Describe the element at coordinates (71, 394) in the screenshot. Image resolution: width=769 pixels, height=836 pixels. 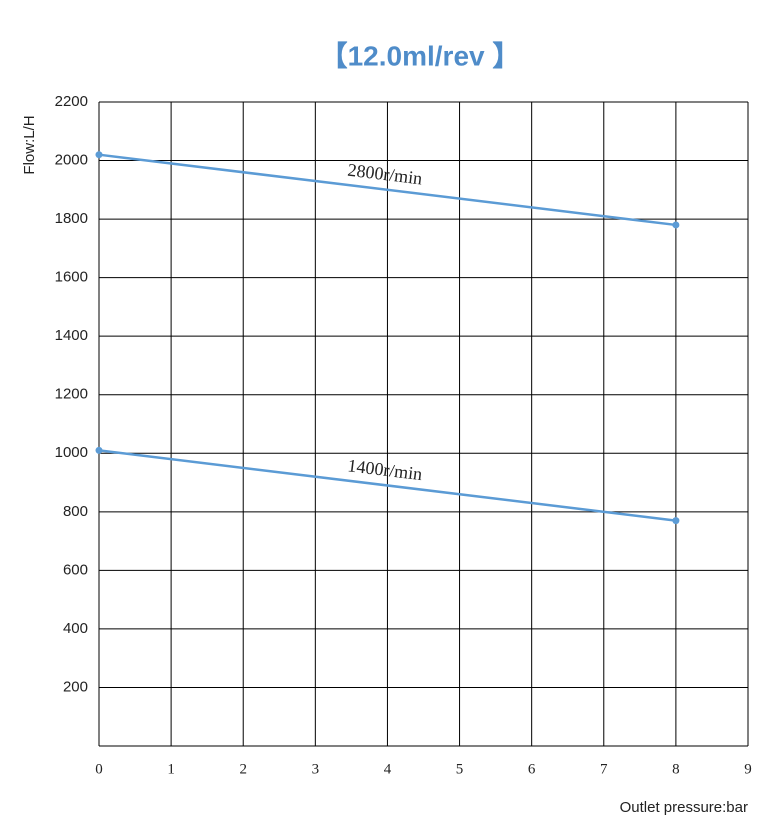
I see `y-tick-label: 1200` at that location.